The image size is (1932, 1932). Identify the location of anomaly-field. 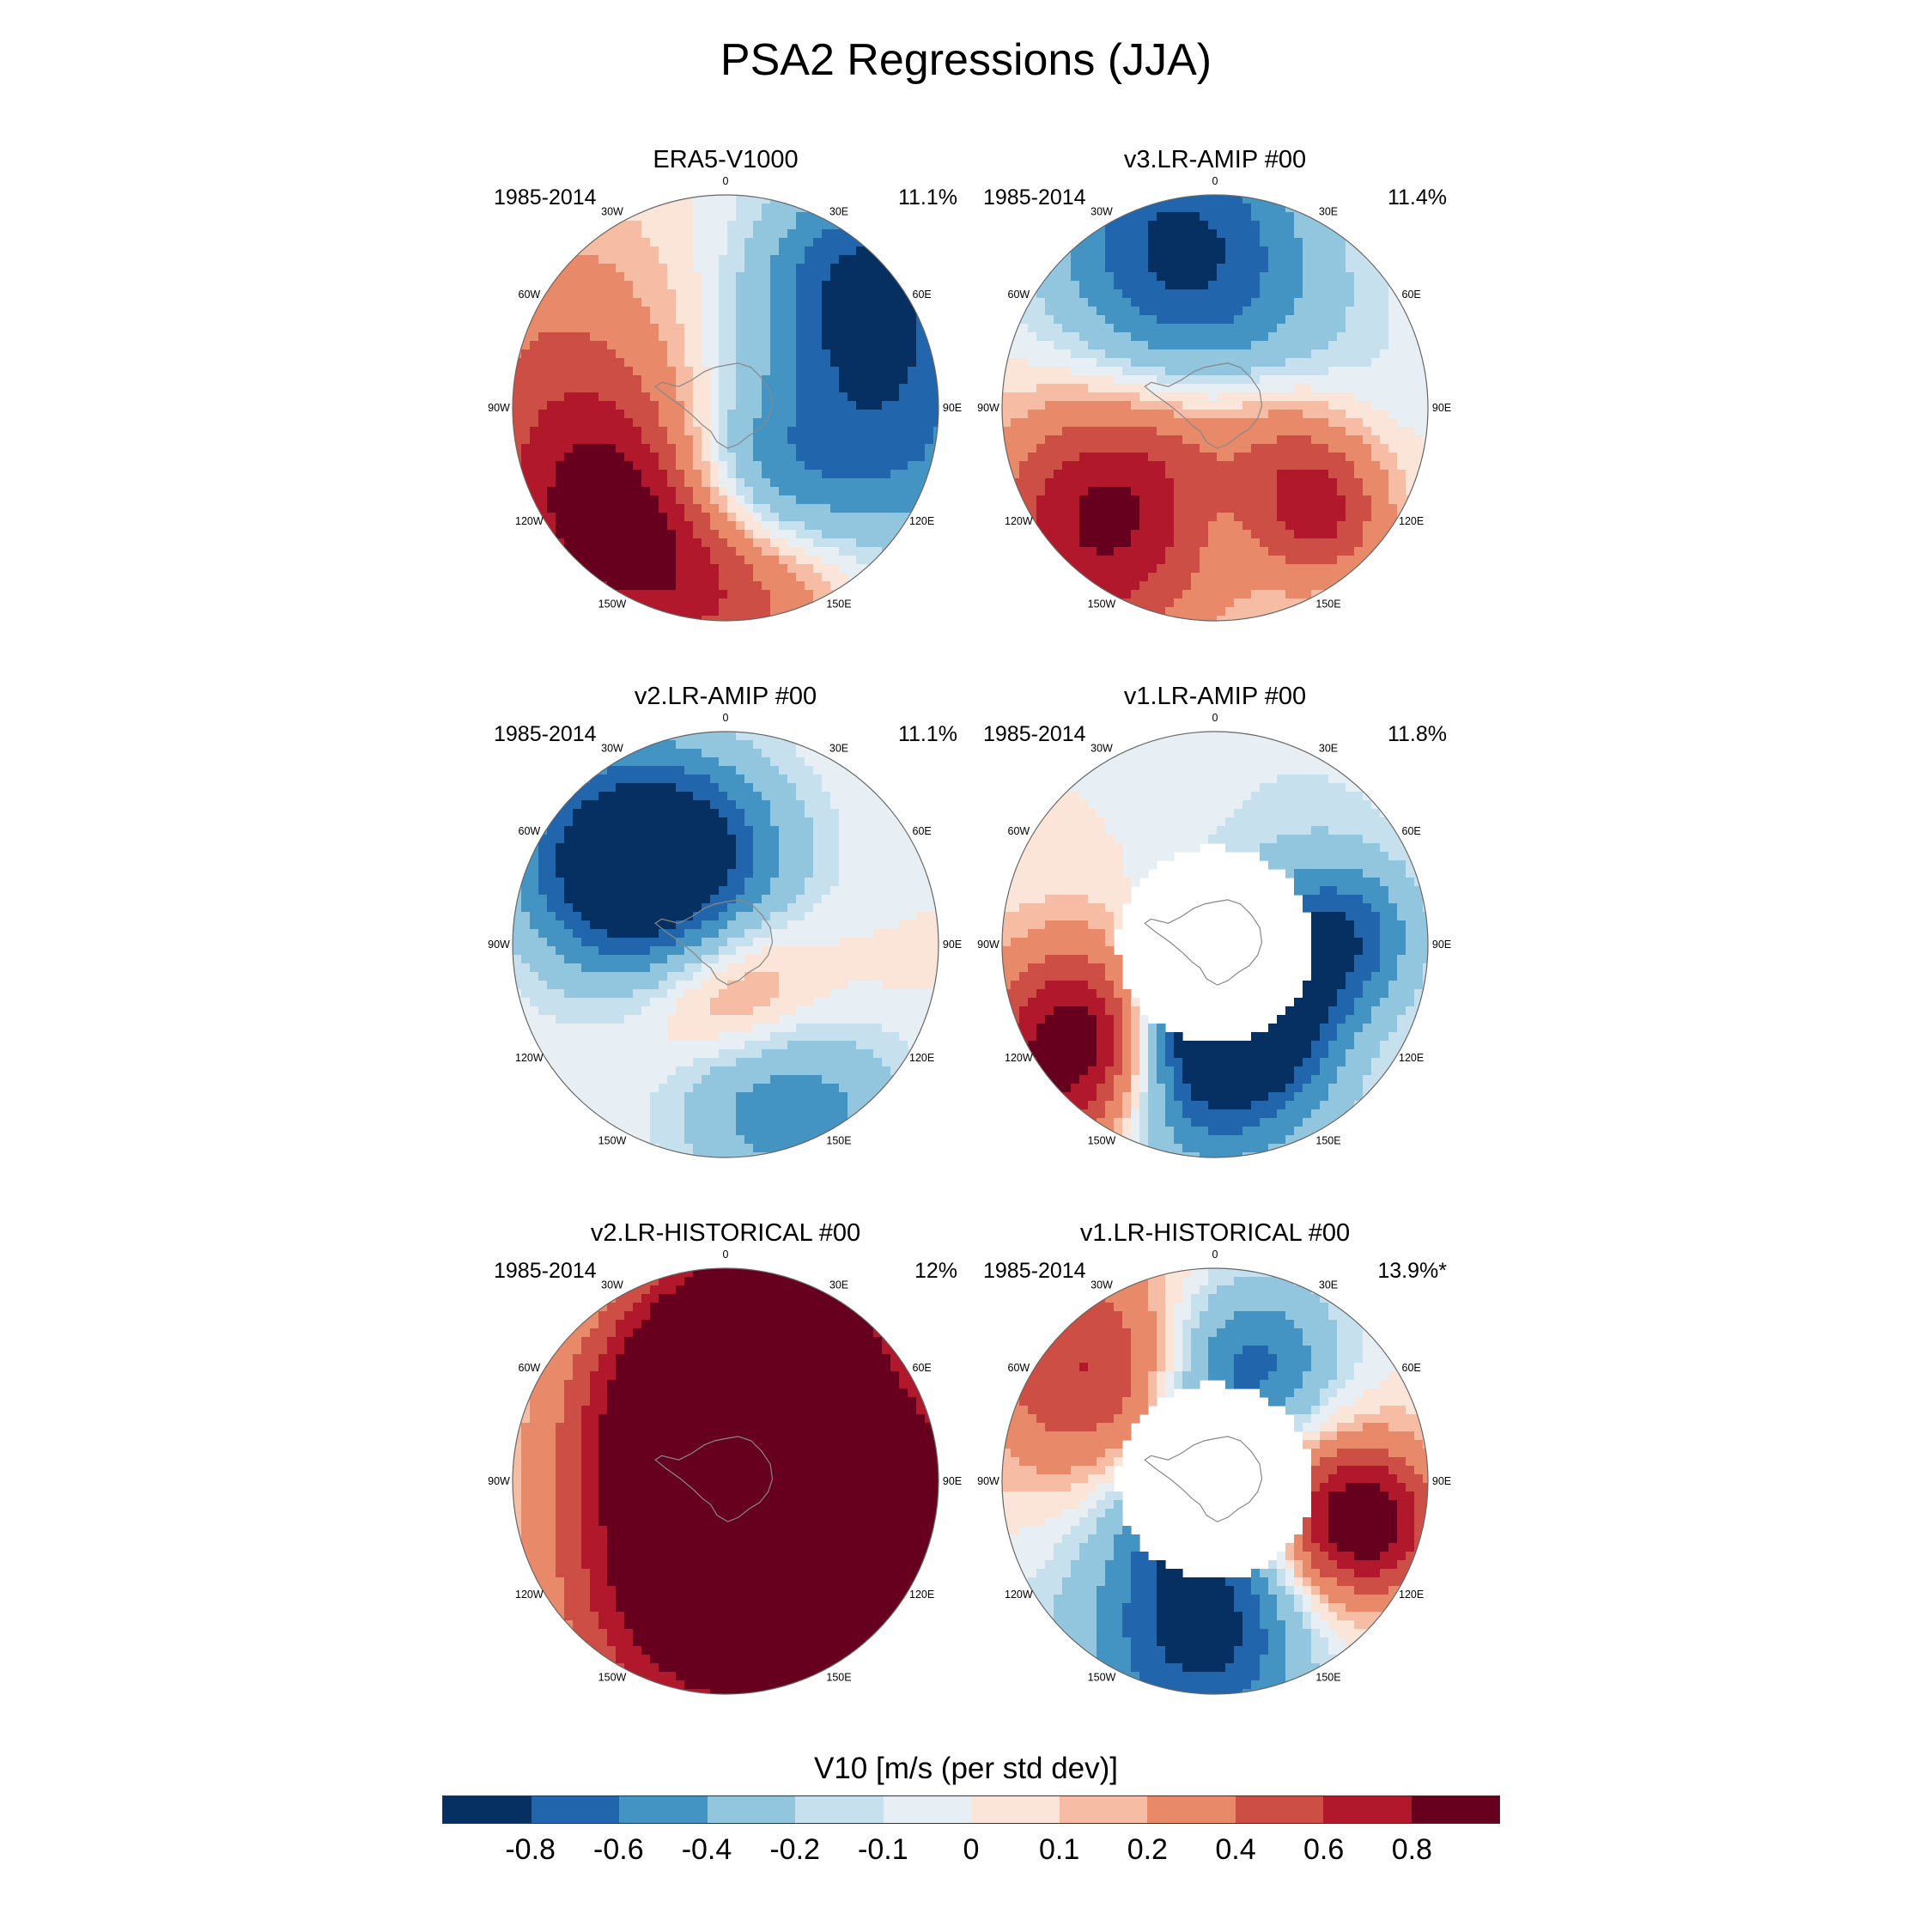
(726, 408).